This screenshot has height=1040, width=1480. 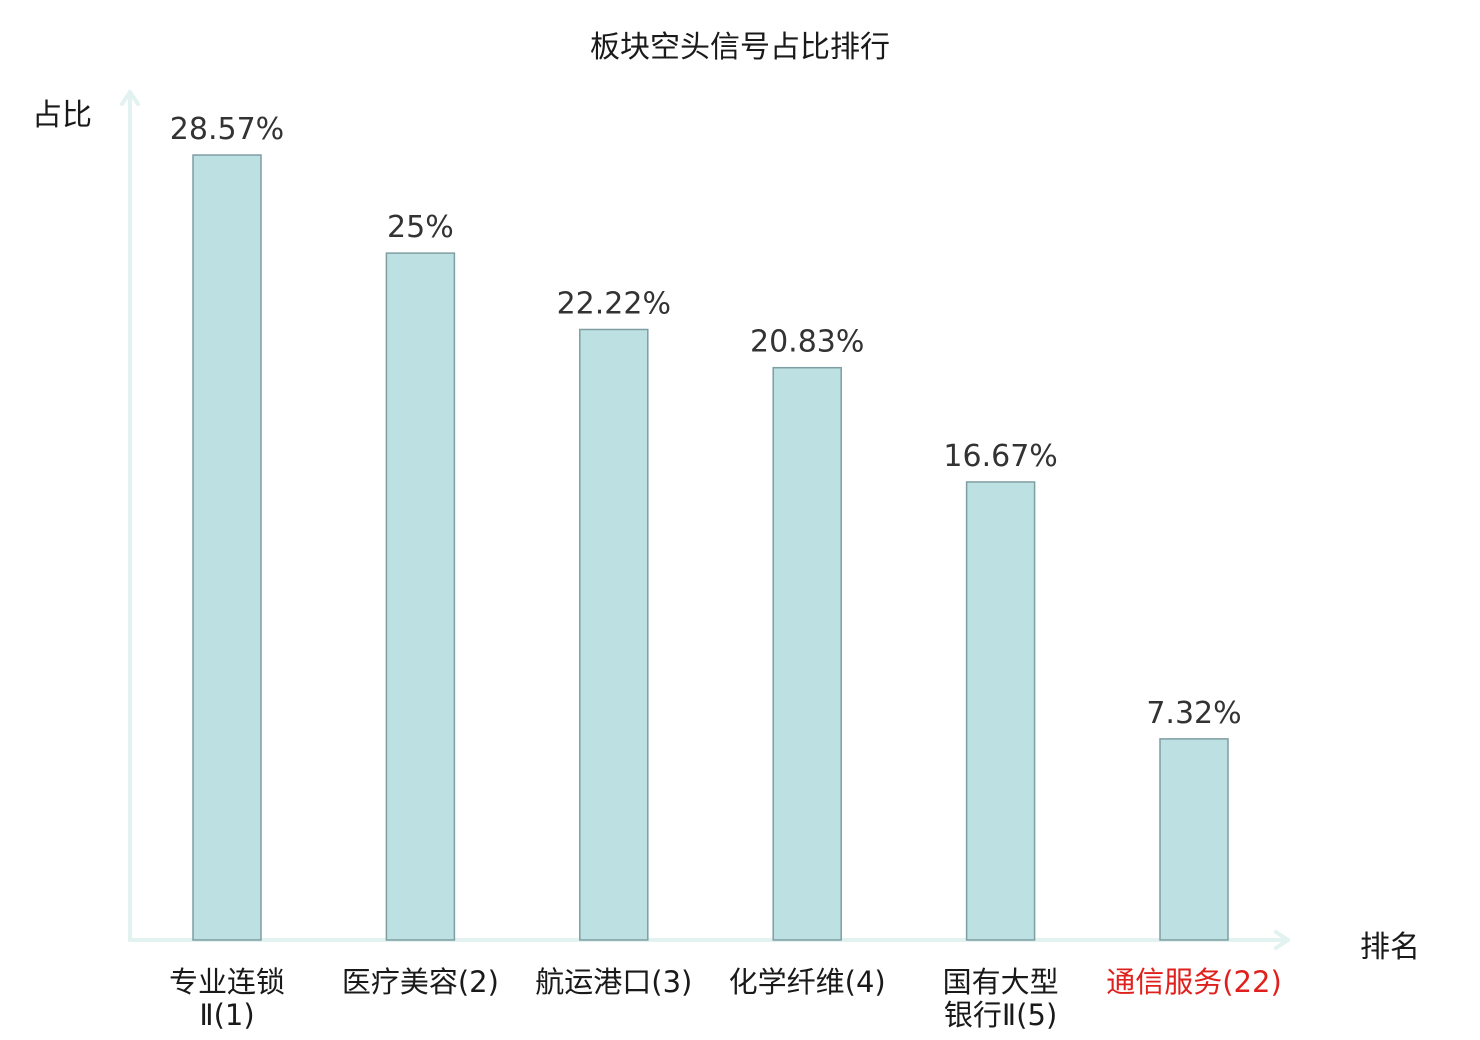 I want to click on value-label-2: 25%, so click(x=420, y=227).